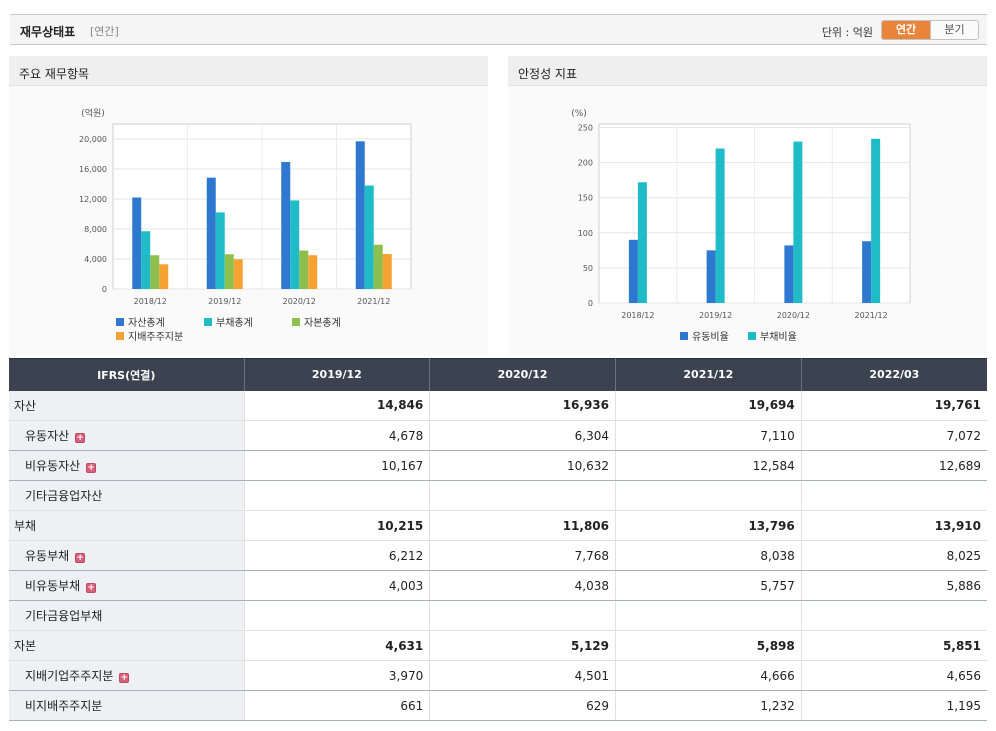 The width and height of the screenshot is (996, 731). Describe the element at coordinates (337, 645) in the screenshot. I see `table-cell: 4,631` at that location.